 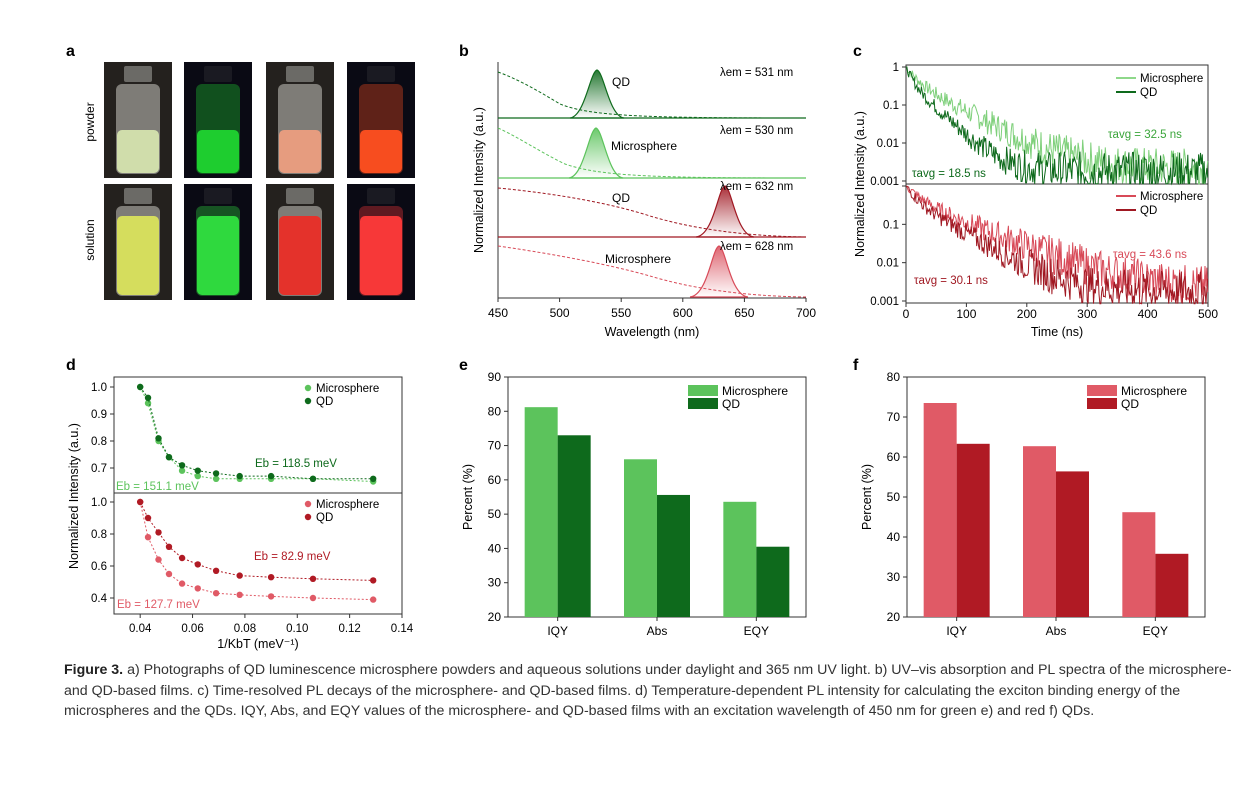 I want to click on f-legend-swatch-microsphere, so click(x=1102, y=390).